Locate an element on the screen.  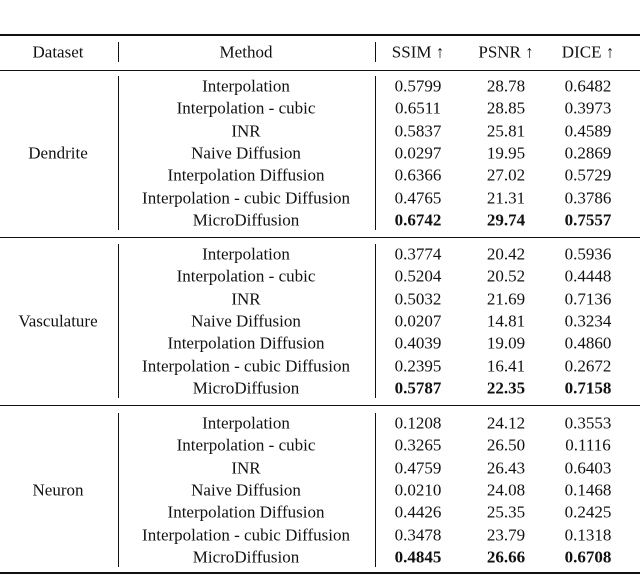
metric-cell: 0.3973 is located at coordinates (588, 108).